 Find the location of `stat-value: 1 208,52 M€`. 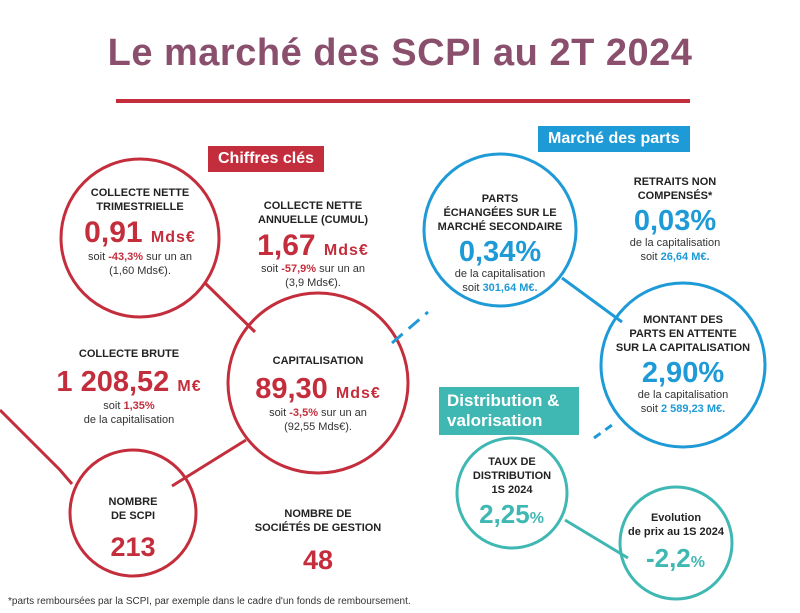

stat-value: 1 208,52 M€ is located at coordinates (129, 382).